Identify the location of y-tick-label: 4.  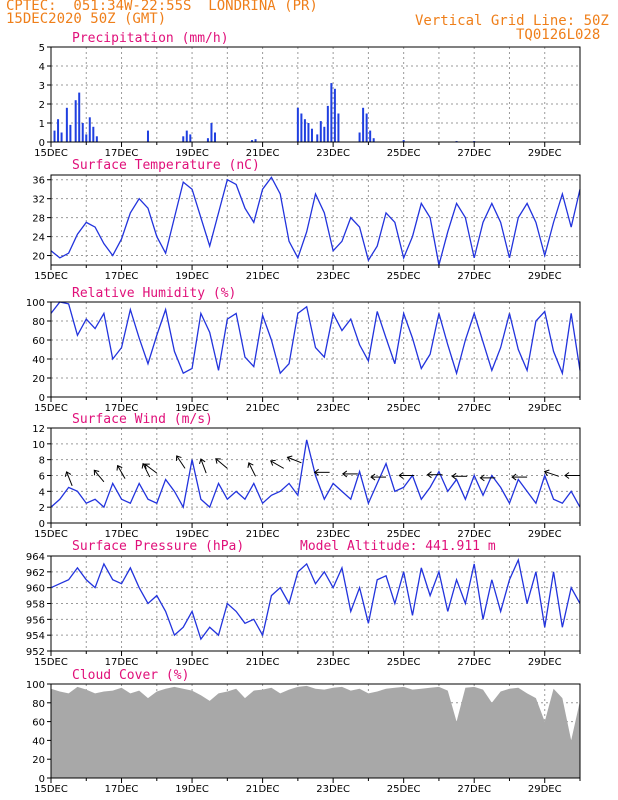
(42, 492).